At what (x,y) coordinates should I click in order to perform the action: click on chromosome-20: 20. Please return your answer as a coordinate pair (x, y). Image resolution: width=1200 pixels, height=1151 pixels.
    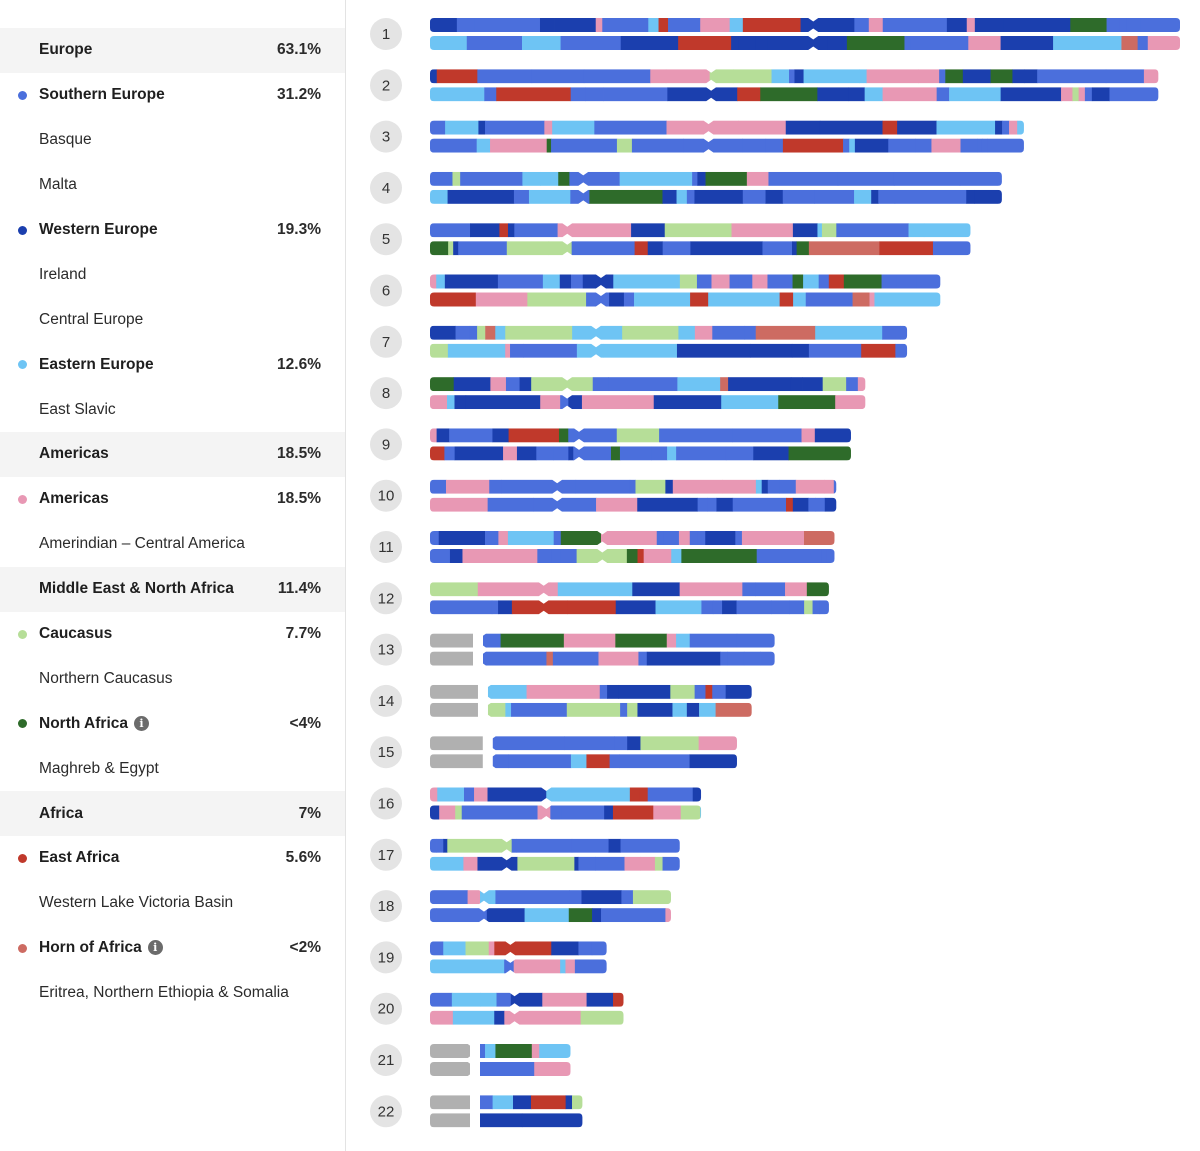
    Looking at the image, I should click on (497, 1008).